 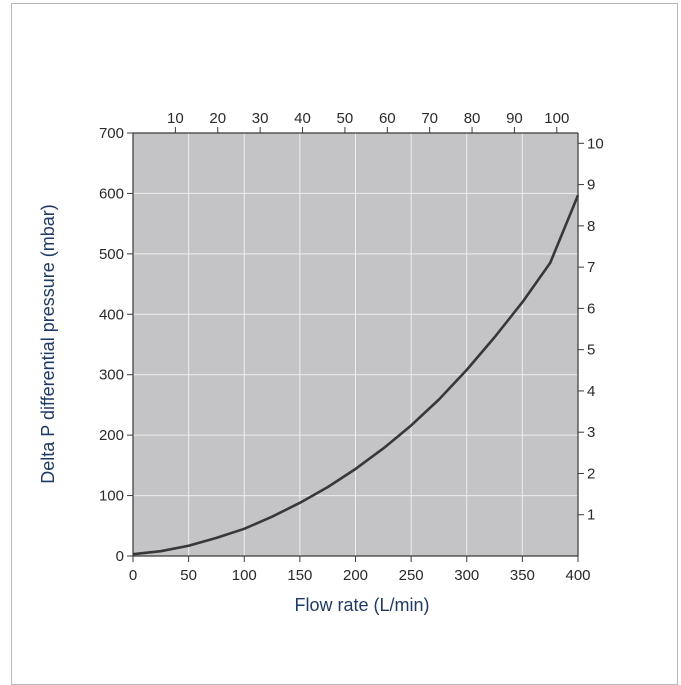 I want to click on right-tick-label: 9, so click(x=591, y=185).